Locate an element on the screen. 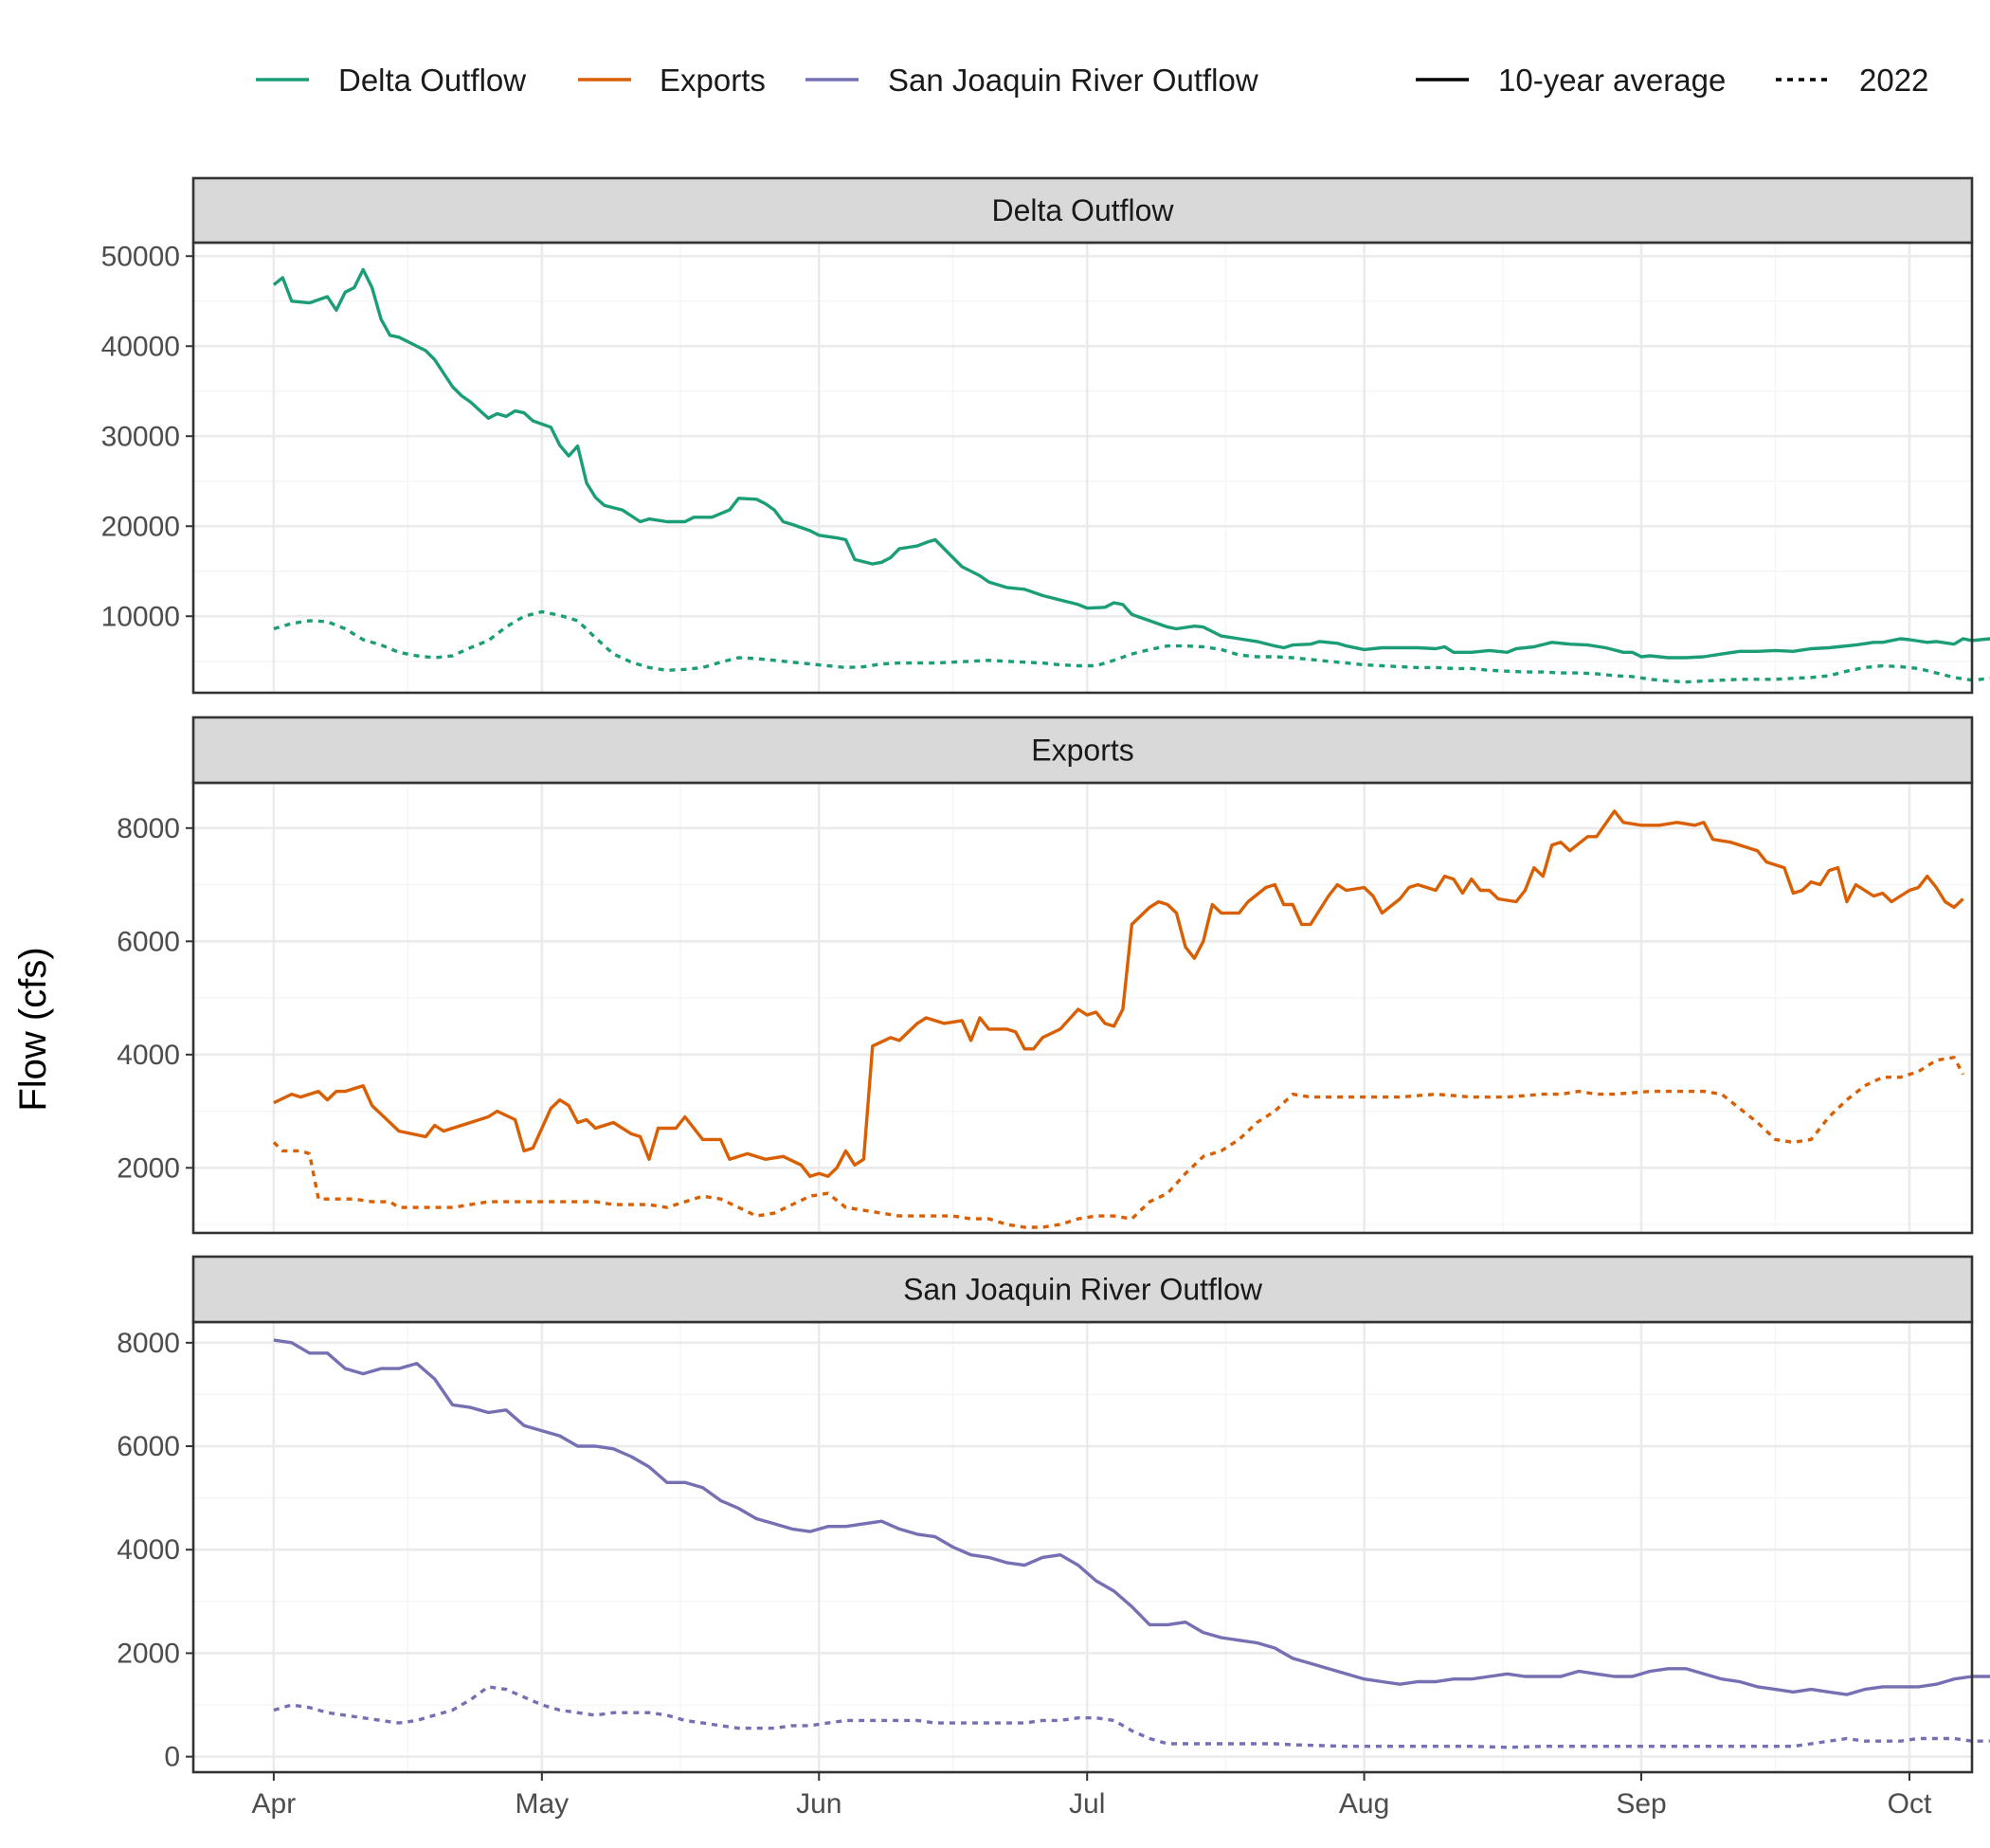 This screenshot has height=1848, width=1990. legend-label: Exports is located at coordinates (713, 81).